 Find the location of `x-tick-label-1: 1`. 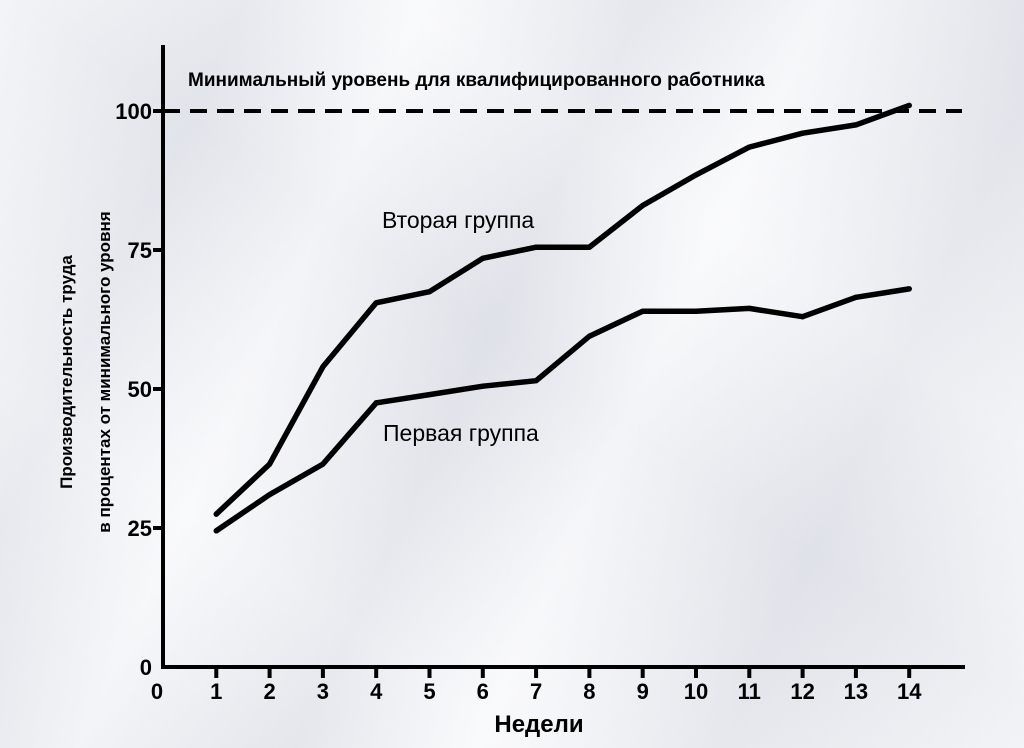

x-tick-label-1: 1 is located at coordinates (216, 691).